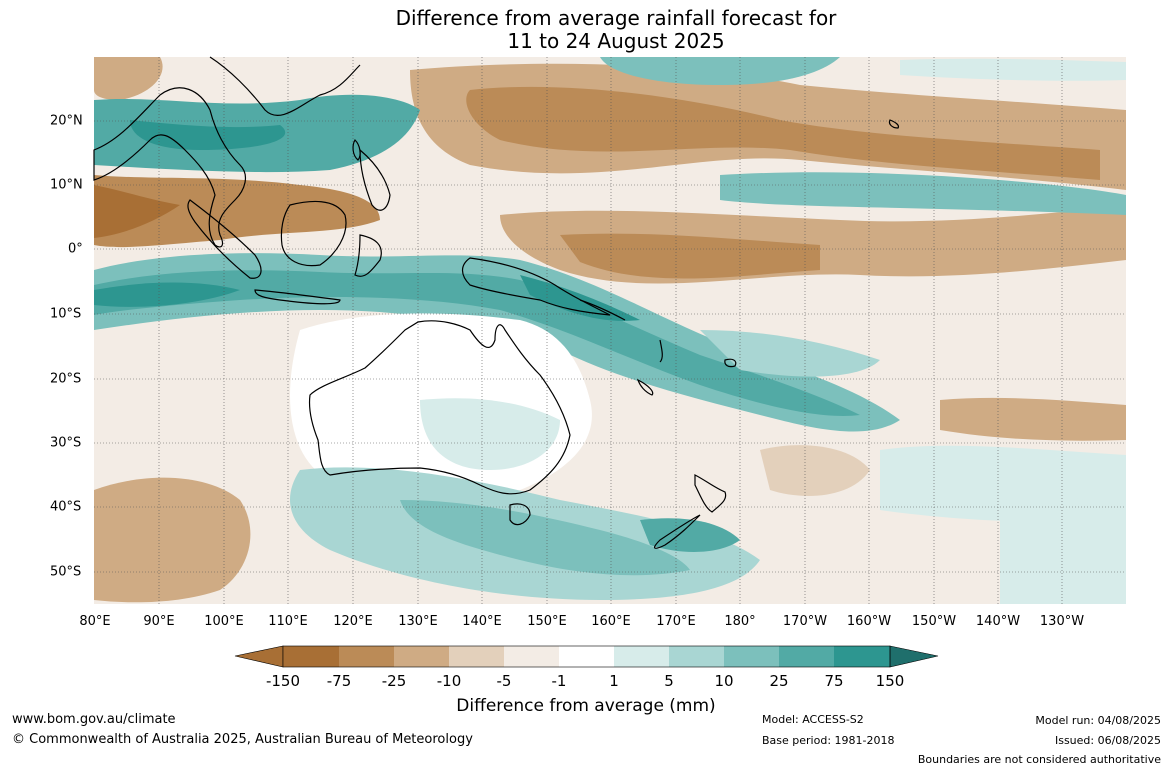 The height and width of the screenshot is (770, 1173). I want to click on y-axis-label: 50°S, so click(66, 572).